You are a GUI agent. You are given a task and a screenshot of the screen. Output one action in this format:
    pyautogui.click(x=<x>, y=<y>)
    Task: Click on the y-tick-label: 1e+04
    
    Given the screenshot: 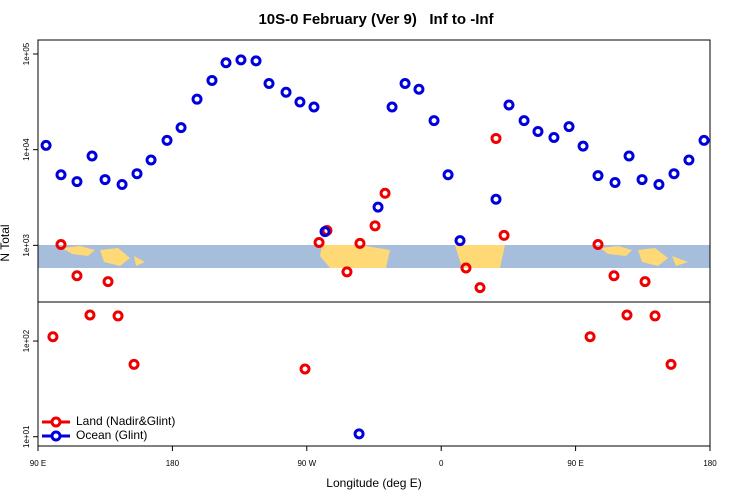 What is the action you would take?
    pyautogui.click(x=26, y=149)
    